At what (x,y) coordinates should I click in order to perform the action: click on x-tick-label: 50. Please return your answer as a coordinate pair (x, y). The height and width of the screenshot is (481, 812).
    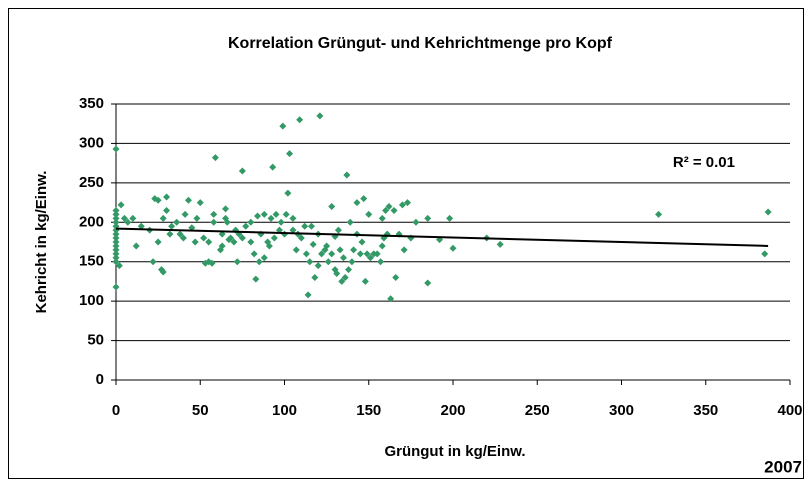
    Looking at the image, I should click on (200, 410).